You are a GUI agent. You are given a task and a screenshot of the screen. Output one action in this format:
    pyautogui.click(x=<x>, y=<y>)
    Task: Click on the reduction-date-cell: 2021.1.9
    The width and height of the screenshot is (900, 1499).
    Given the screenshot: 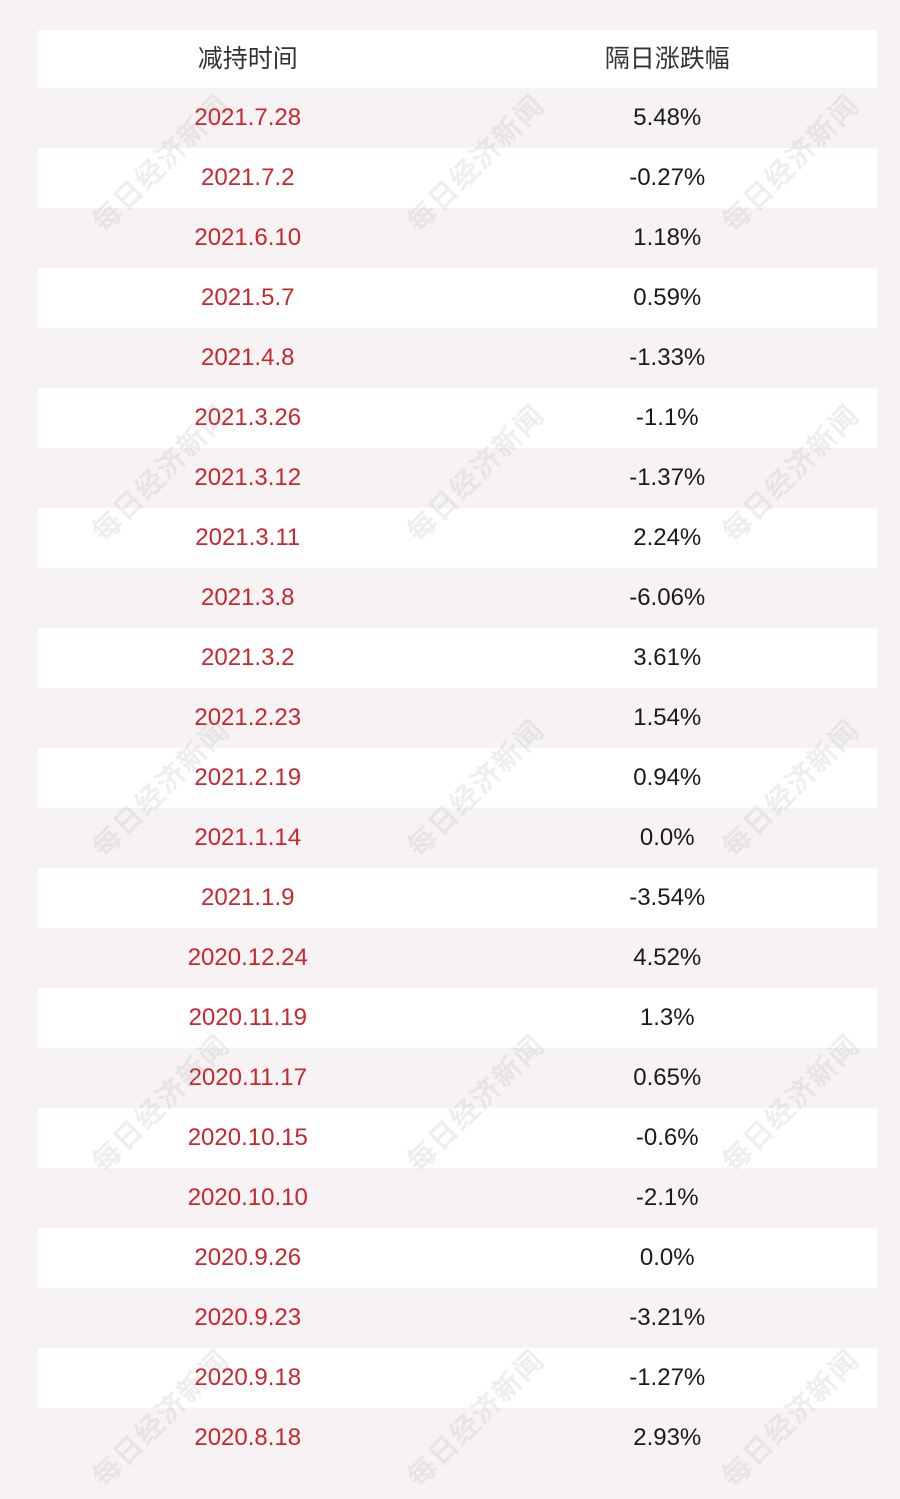 What is the action you would take?
    pyautogui.click(x=248, y=897)
    